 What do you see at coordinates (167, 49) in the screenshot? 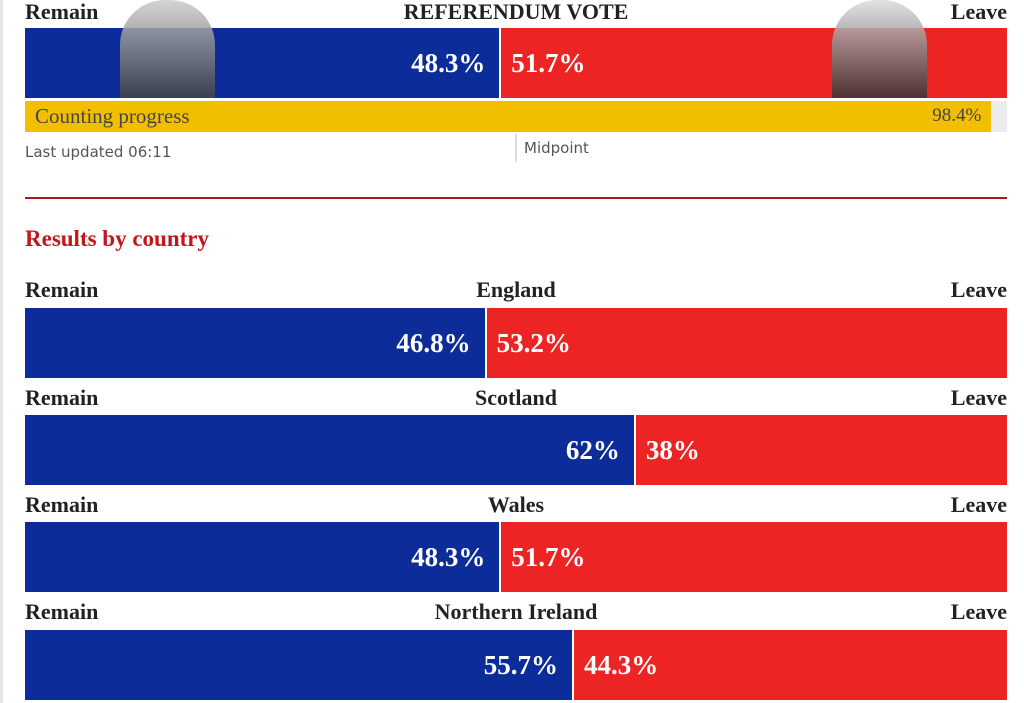
I see `remain-photo` at bounding box center [167, 49].